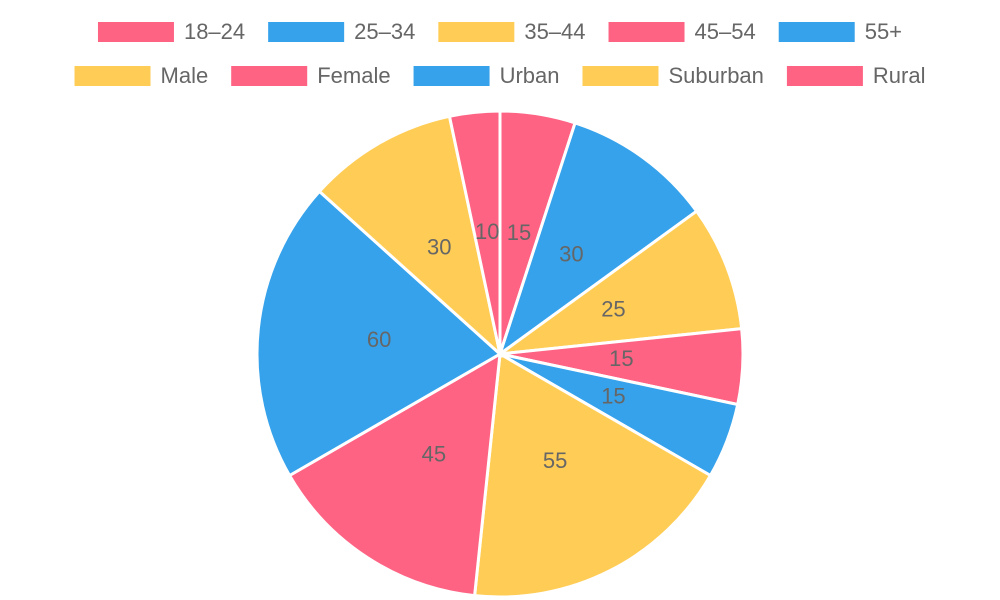 The width and height of the screenshot is (1000, 600). What do you see at coordinates (353, 75) in the screenshot?
I see `legend-label: Female` at bounding box center [353, 75].